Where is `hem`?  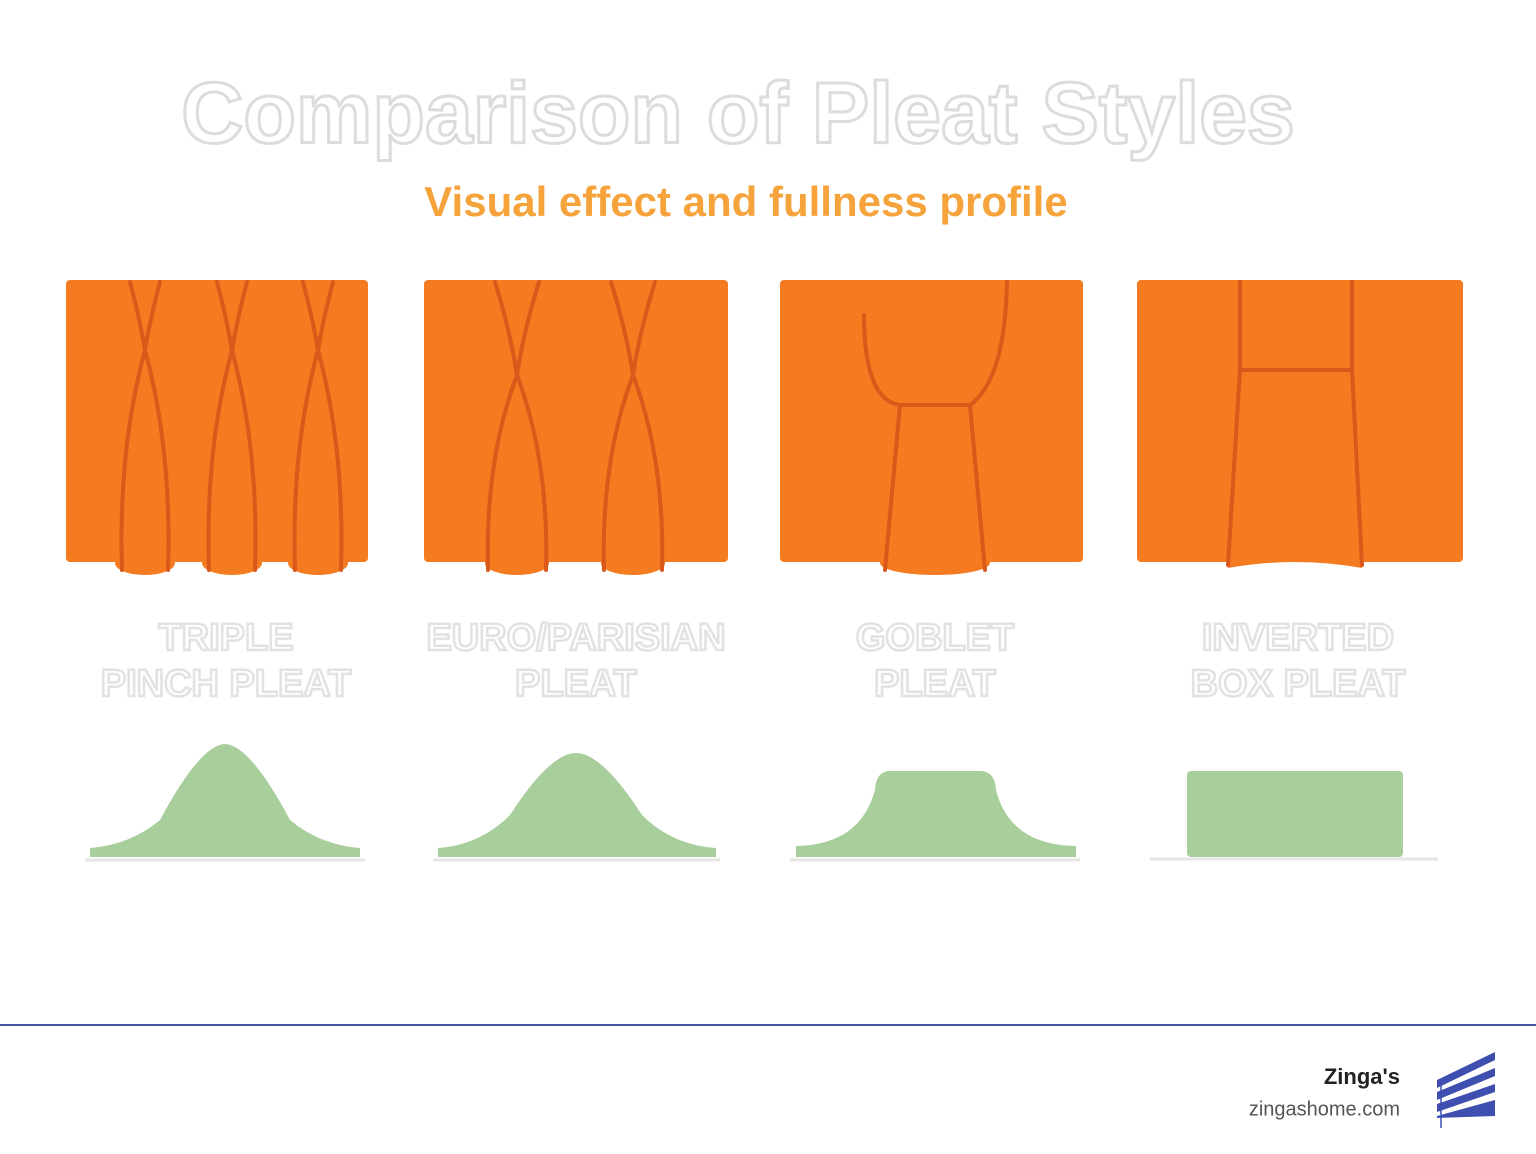 hem is located at coordinates (1295, 565).